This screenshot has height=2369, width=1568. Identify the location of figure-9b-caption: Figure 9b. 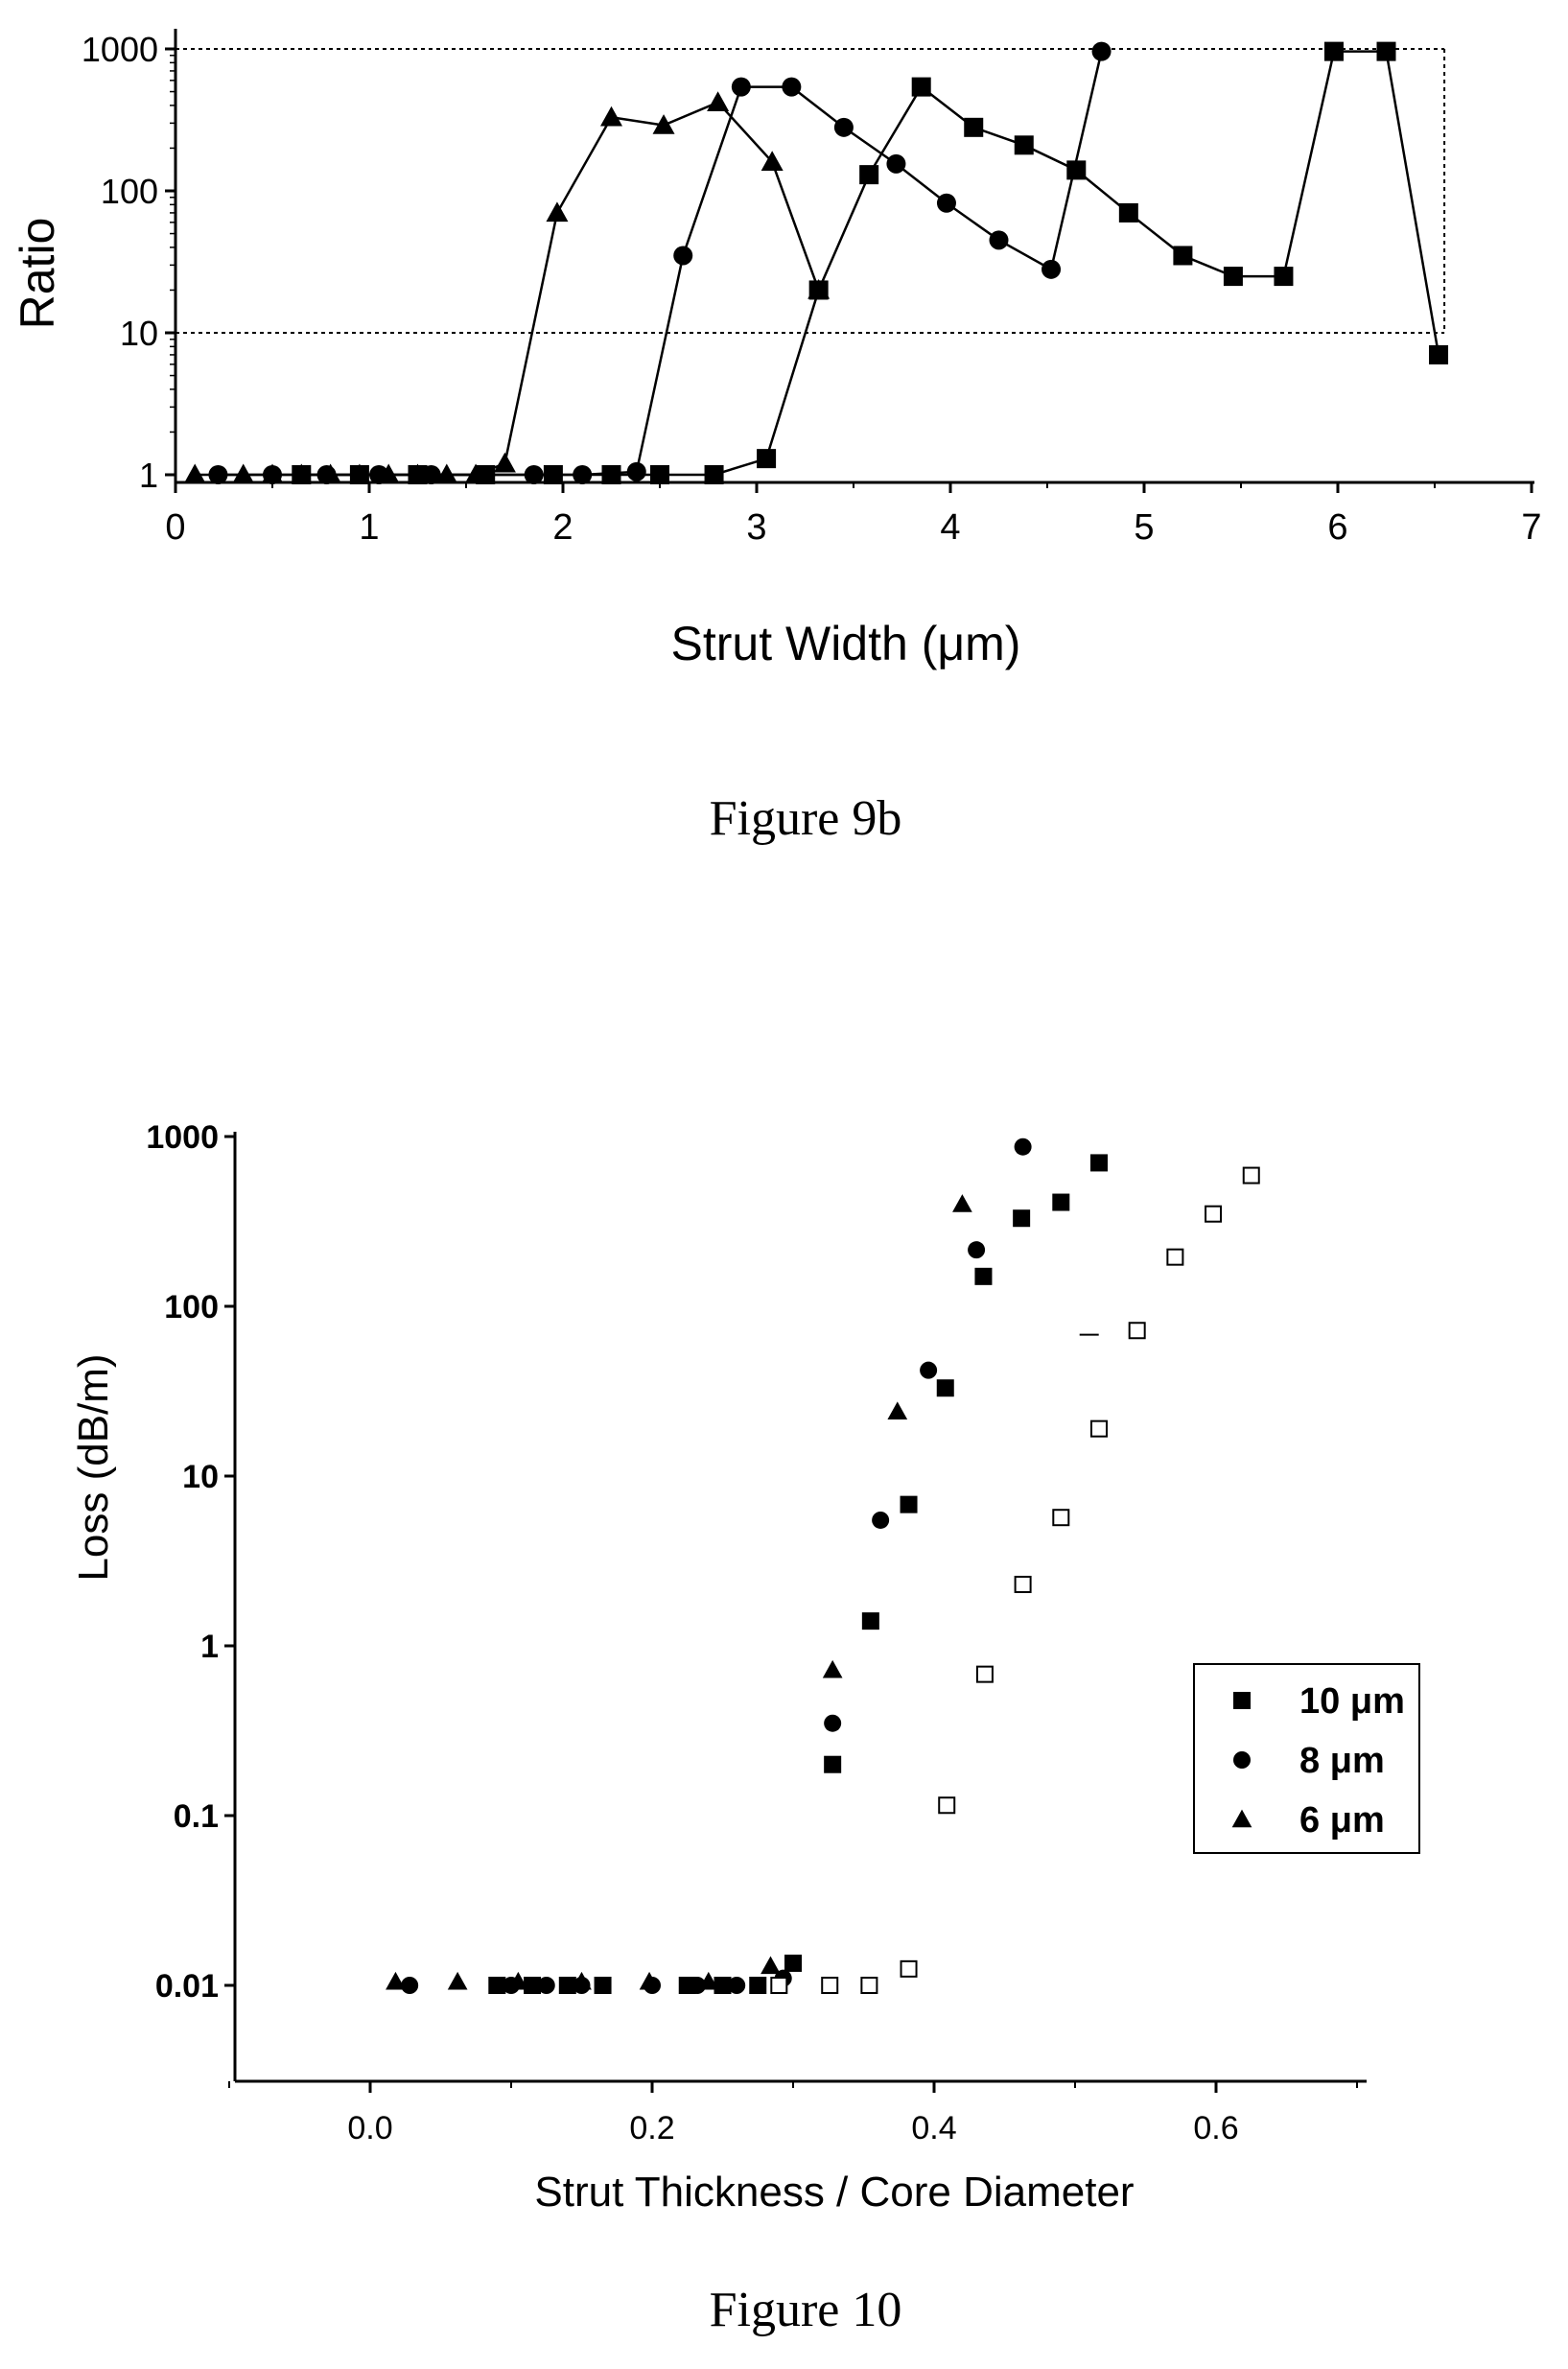
(806, 818).